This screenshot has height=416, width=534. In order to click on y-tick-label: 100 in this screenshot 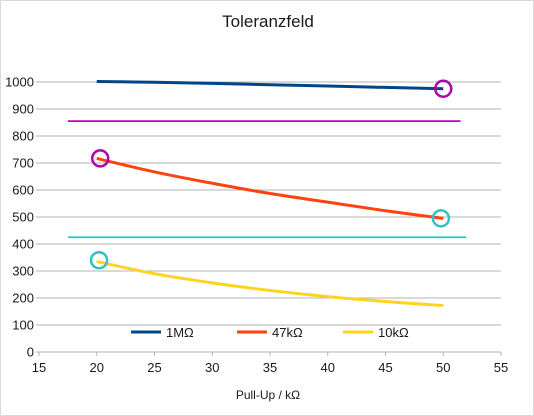, I will do `click(23, 325)`.